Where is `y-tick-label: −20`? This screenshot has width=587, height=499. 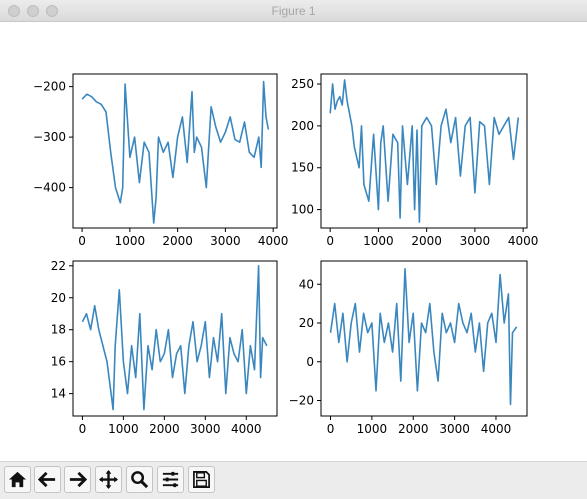
y-tick-label: −20 is located at coordinates (301, 401).